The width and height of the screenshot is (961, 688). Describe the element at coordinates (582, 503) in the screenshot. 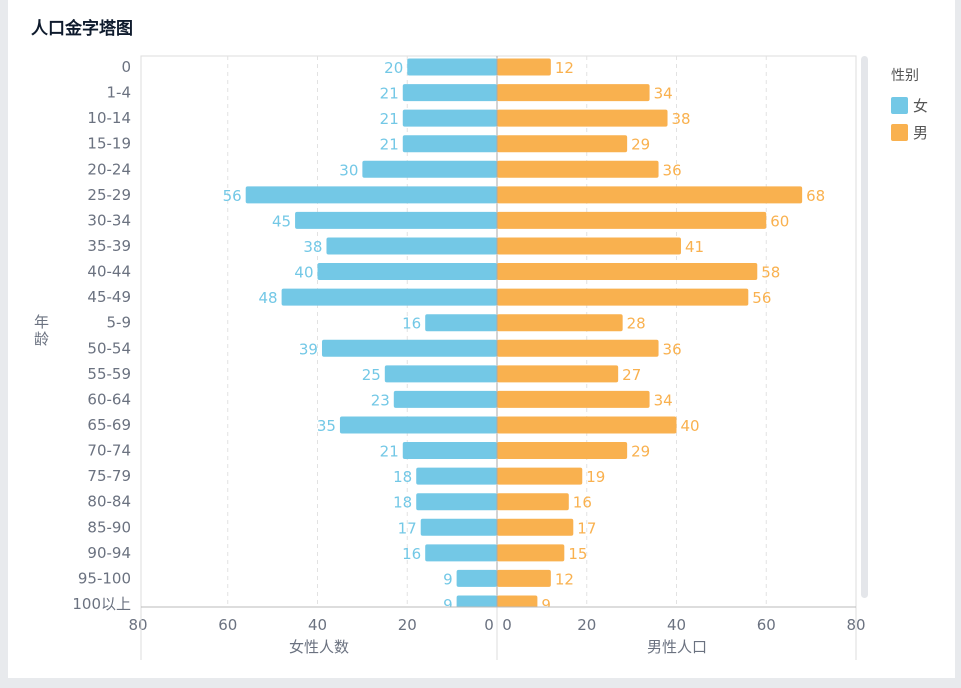

I see `data-label-male: 16` at that location.